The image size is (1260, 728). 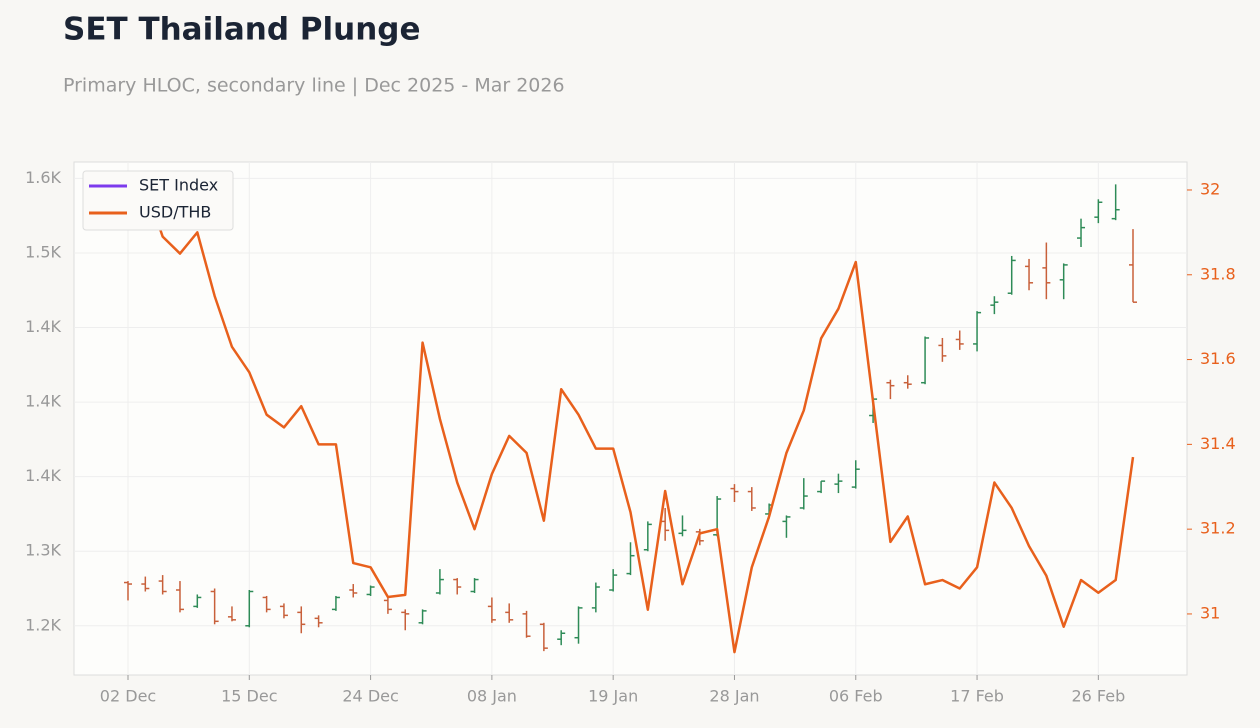 What do you see at coordinates (1210, 188) in the screenshot?
I see `y2-tick-label: 32` at bounding box center [1210, 188].